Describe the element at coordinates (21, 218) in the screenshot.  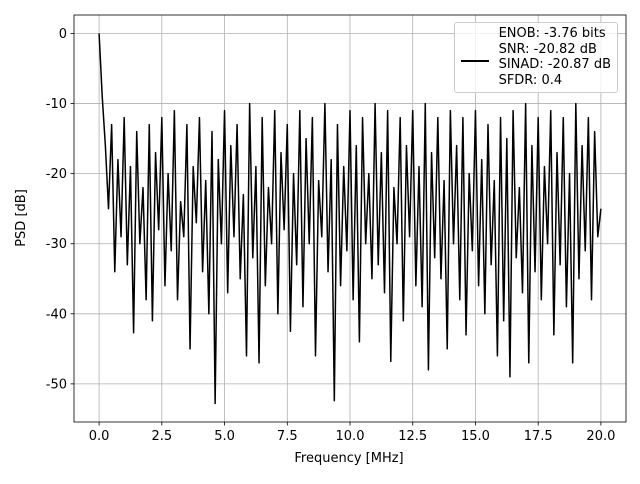
I see `y-axis-label: PSD [dB]` at that location.